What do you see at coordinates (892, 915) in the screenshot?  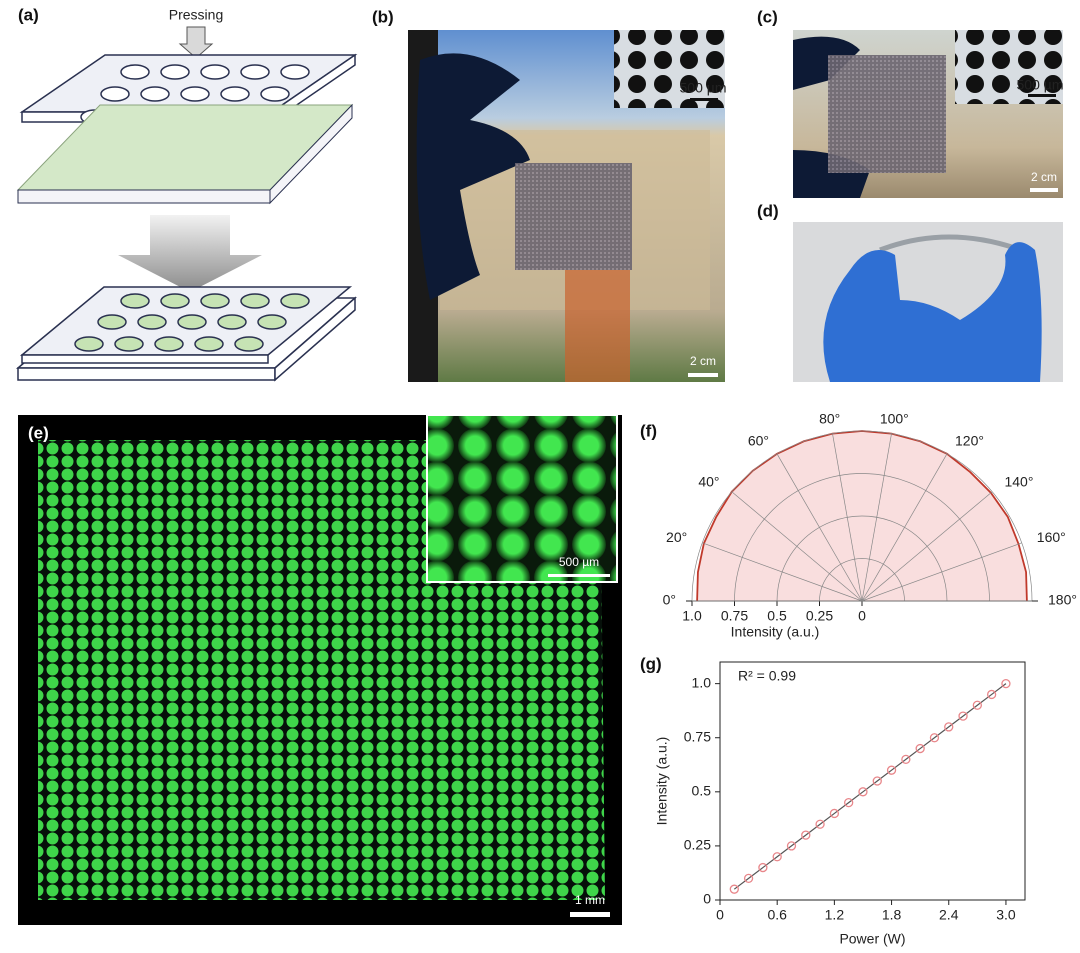 I see `x-tick-label: 1.8` at bounding box center [892, 915].